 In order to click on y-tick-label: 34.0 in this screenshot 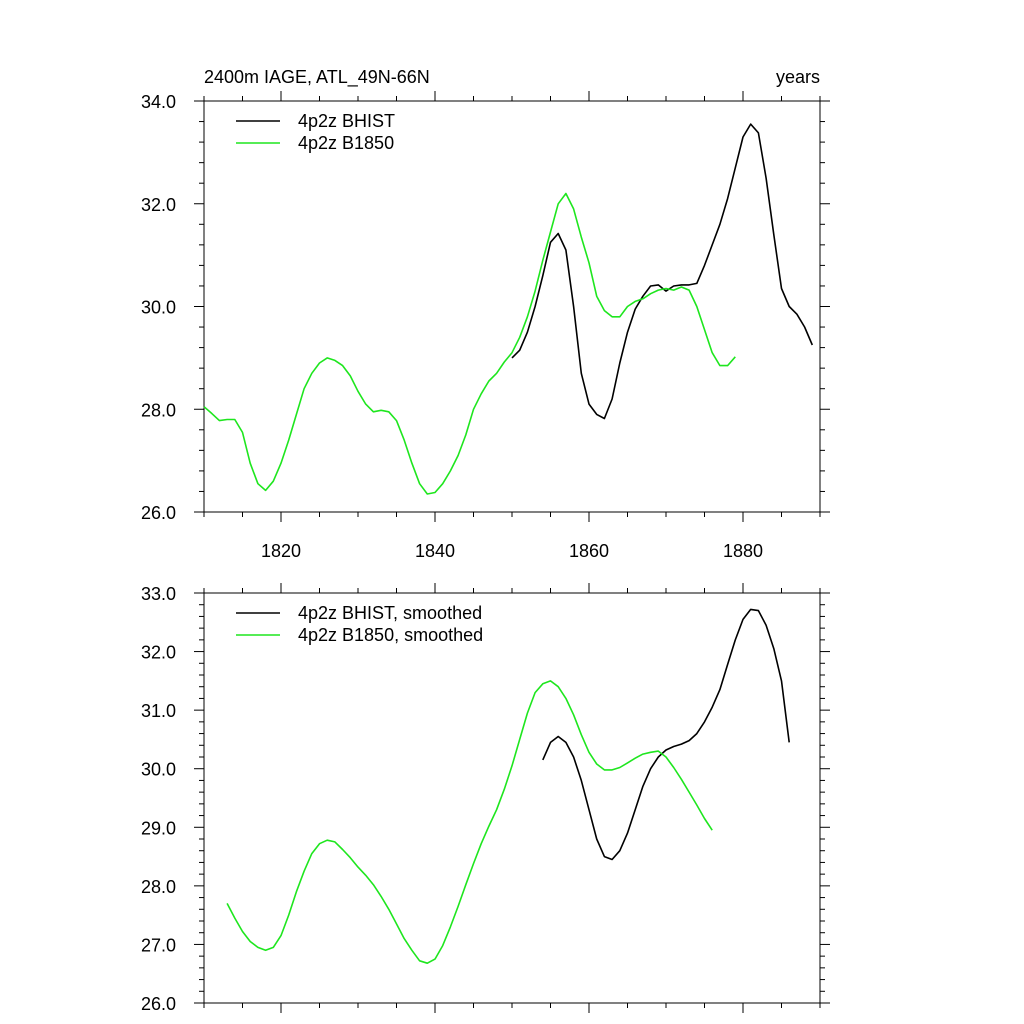, I will do `click(158, 102)`.